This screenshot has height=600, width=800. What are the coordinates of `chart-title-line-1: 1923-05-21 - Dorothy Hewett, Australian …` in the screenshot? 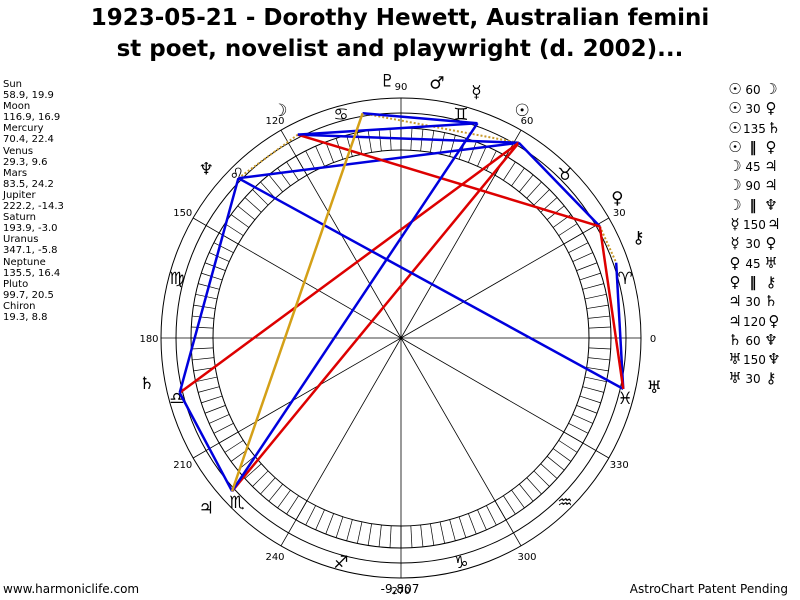 It's located at (400, 18).